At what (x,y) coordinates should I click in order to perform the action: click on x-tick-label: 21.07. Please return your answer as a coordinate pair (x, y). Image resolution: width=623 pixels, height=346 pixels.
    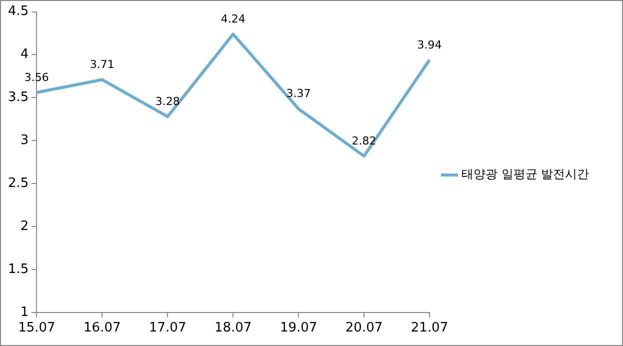
    Looking at the image, I should click on (429, 328).